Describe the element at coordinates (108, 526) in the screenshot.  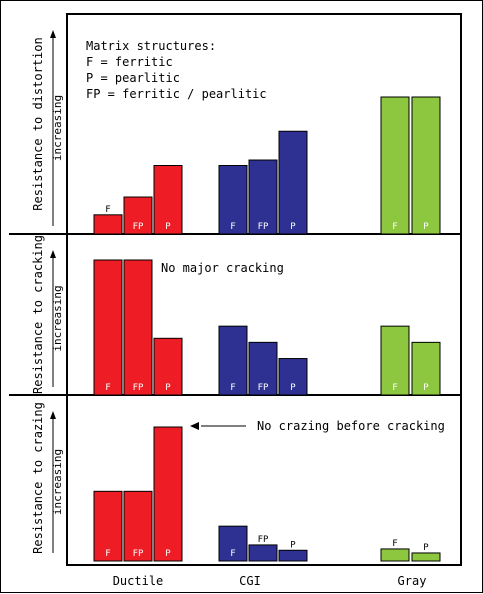
I see `bar-ductile-f-panel3` at that location.